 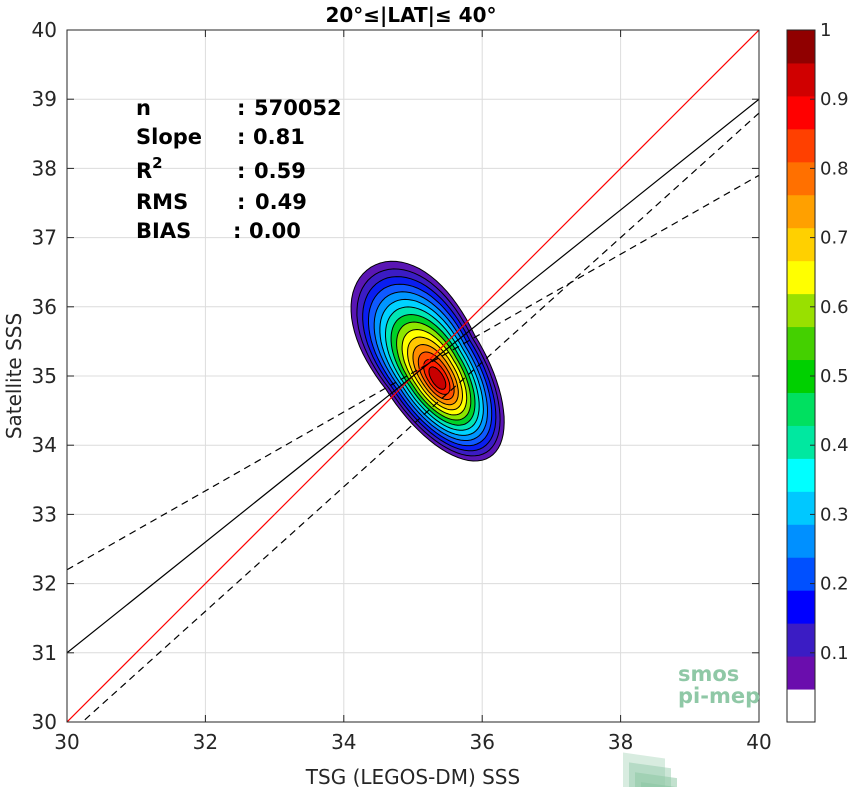 What do you see at coordinates (834, 445) in the screenshot?
I see `colorbar-tick-label: 0.4` at bounding box center [834, 445].